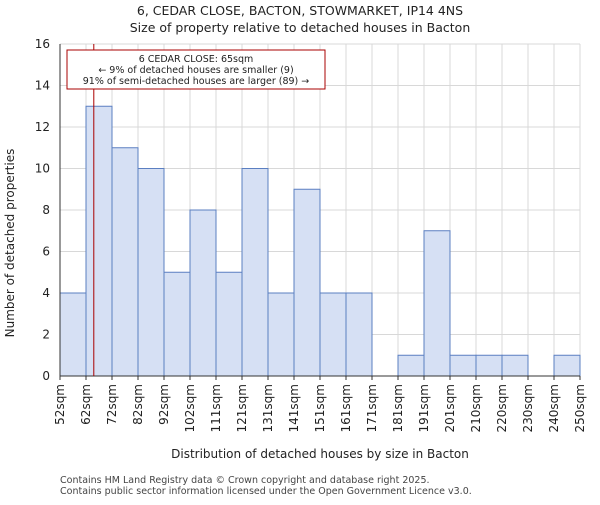  Describe the element at coordinates (164, 404) in the screenshot. I see `x-tick-label: 92sqm` at that location.